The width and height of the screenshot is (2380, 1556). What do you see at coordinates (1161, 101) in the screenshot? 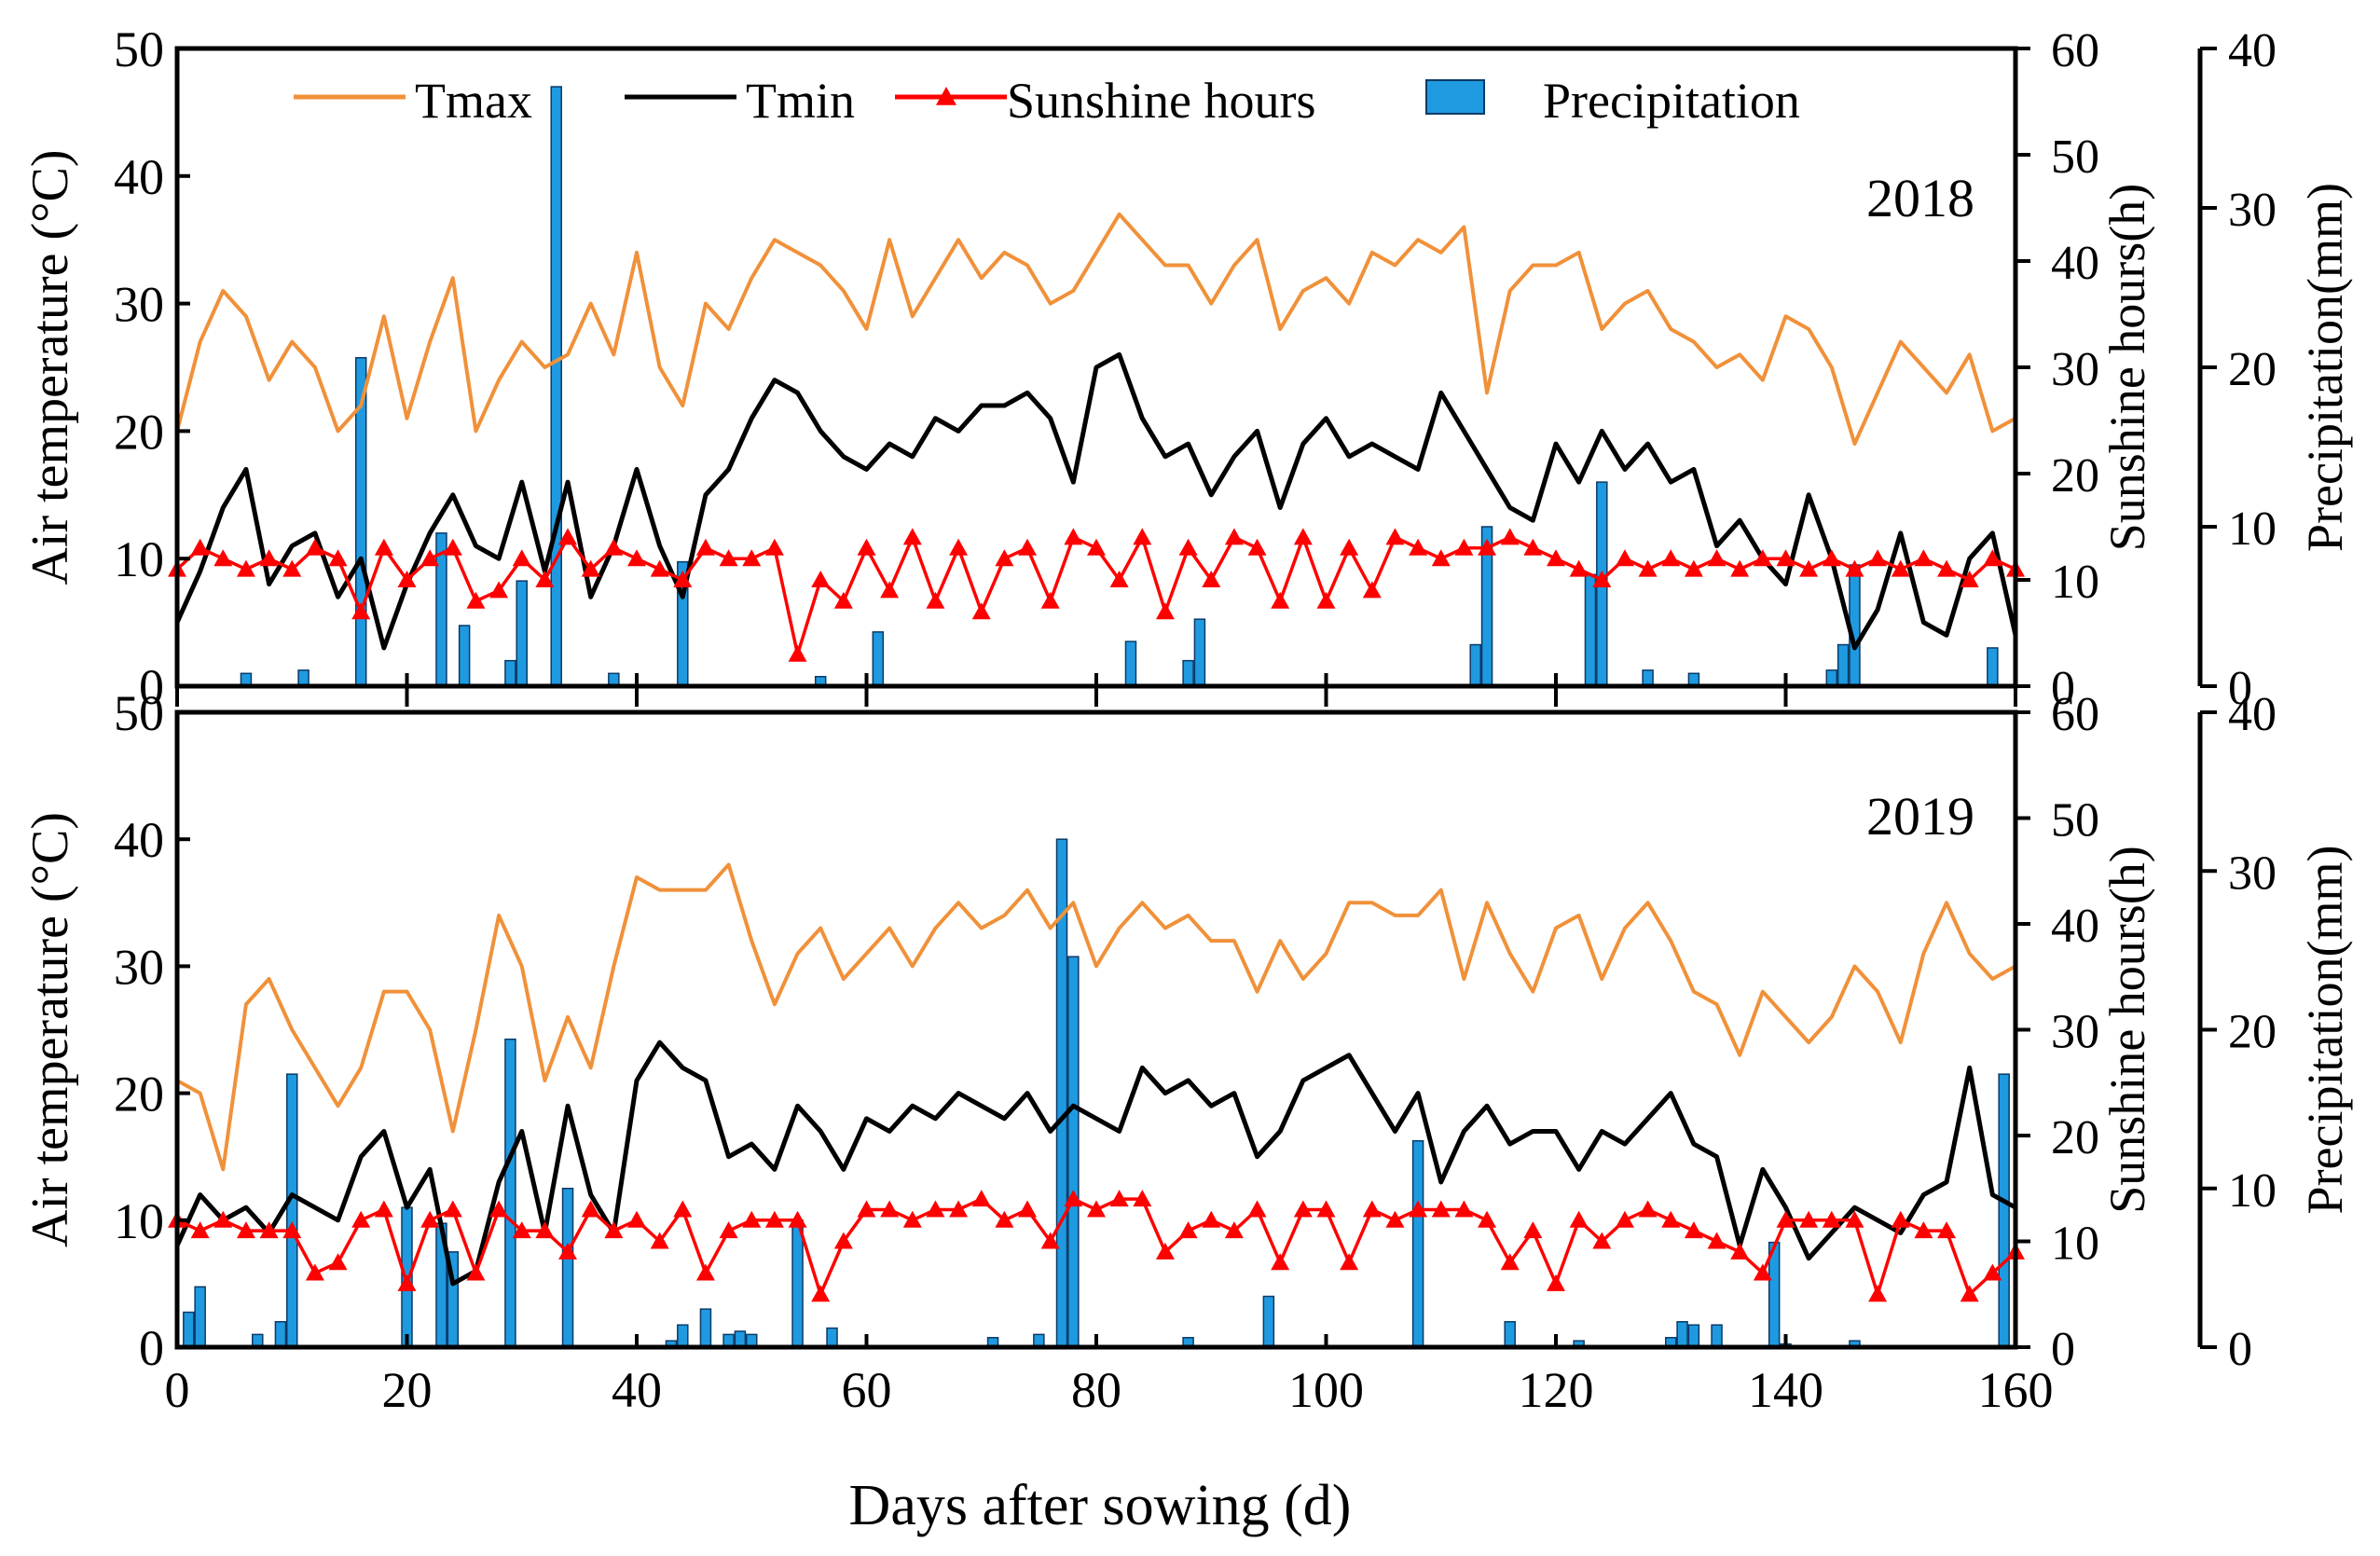
I see `legend-label: Sunshine hours` at bounding box center [1161, 101].